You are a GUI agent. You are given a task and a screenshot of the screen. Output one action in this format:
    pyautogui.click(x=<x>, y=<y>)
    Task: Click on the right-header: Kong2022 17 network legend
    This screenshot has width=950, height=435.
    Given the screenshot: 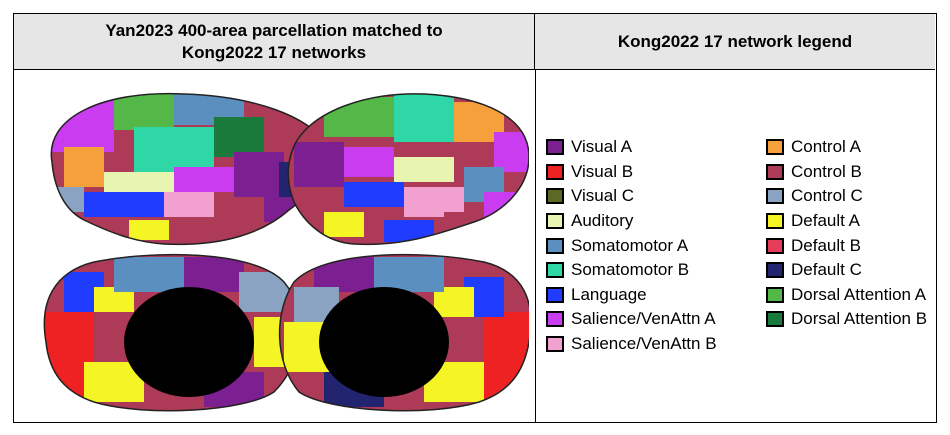 What is the action you would take?
    pyautogui.click(x=735, y=42)
    